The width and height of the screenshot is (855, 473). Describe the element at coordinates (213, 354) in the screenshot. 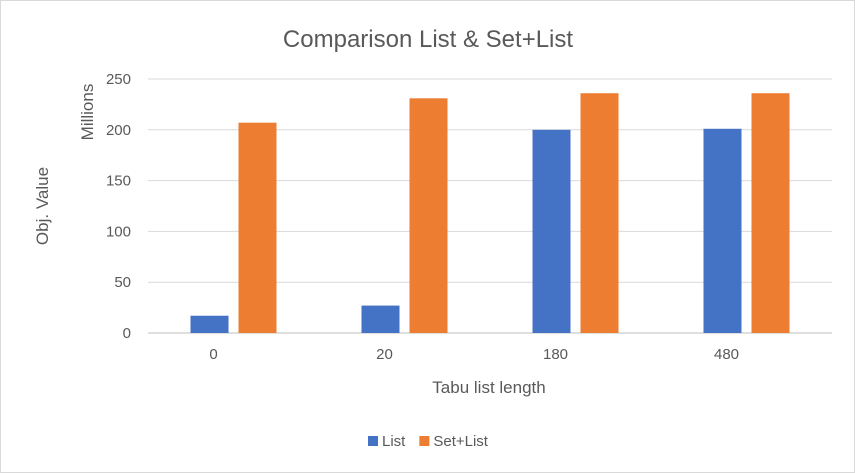

I see `x-tick-label: 0` at that location.